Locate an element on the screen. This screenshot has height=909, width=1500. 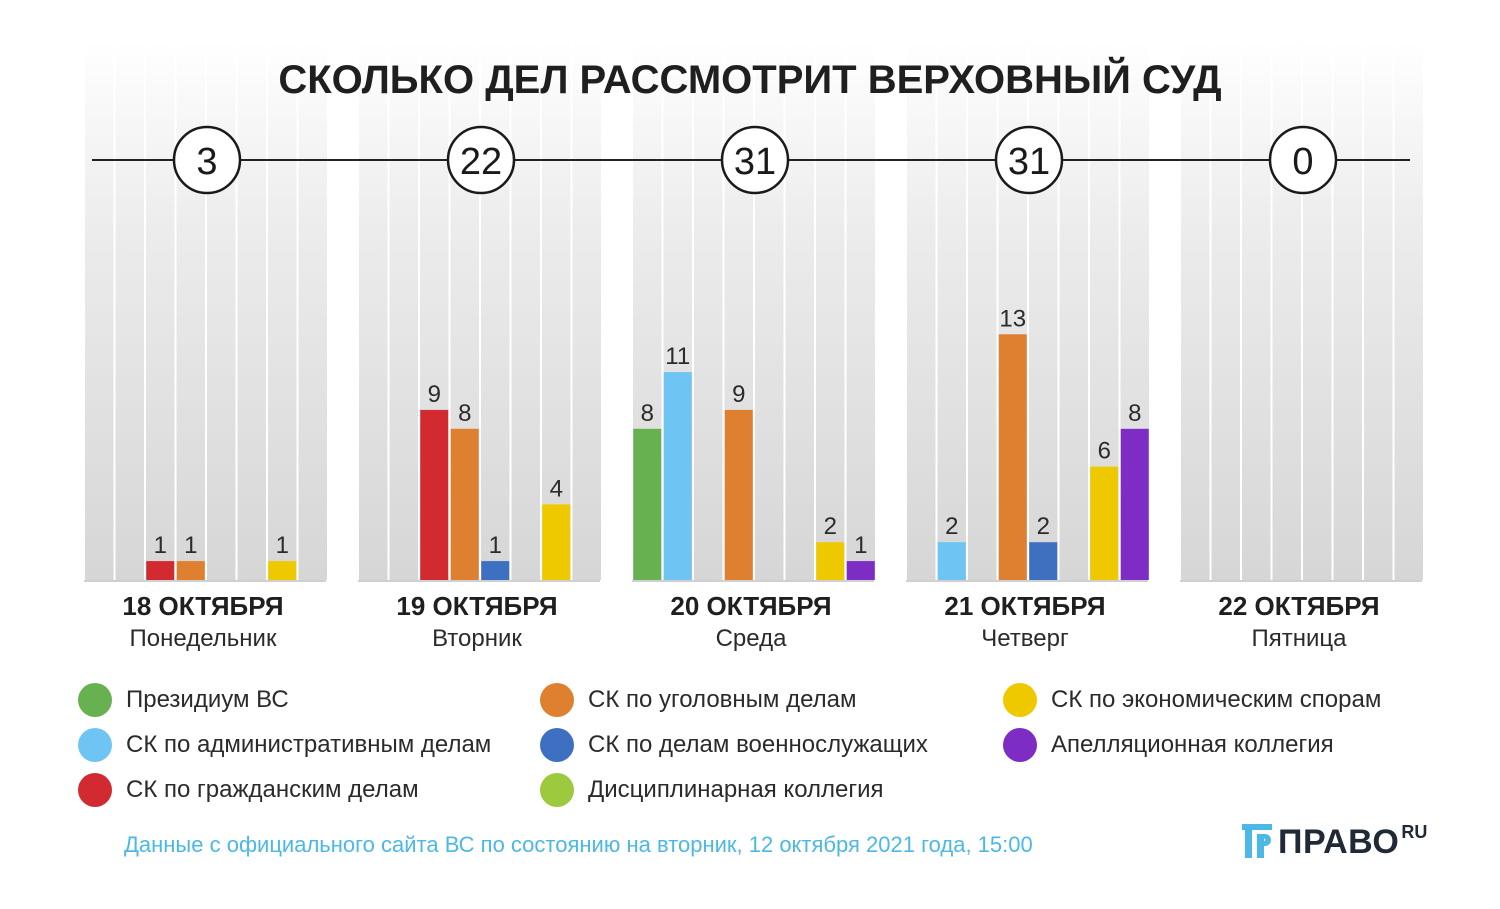
day-weekday-label: Среда is located at coordinates (752, 638).